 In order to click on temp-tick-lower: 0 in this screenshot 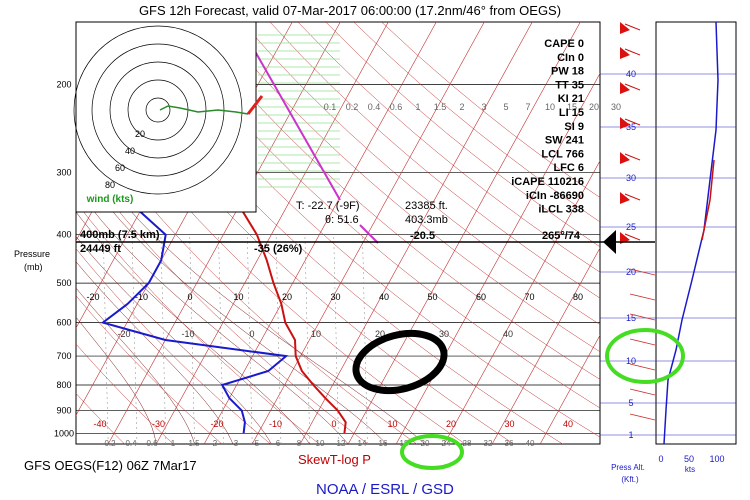, I will do `click(333, 424)`.